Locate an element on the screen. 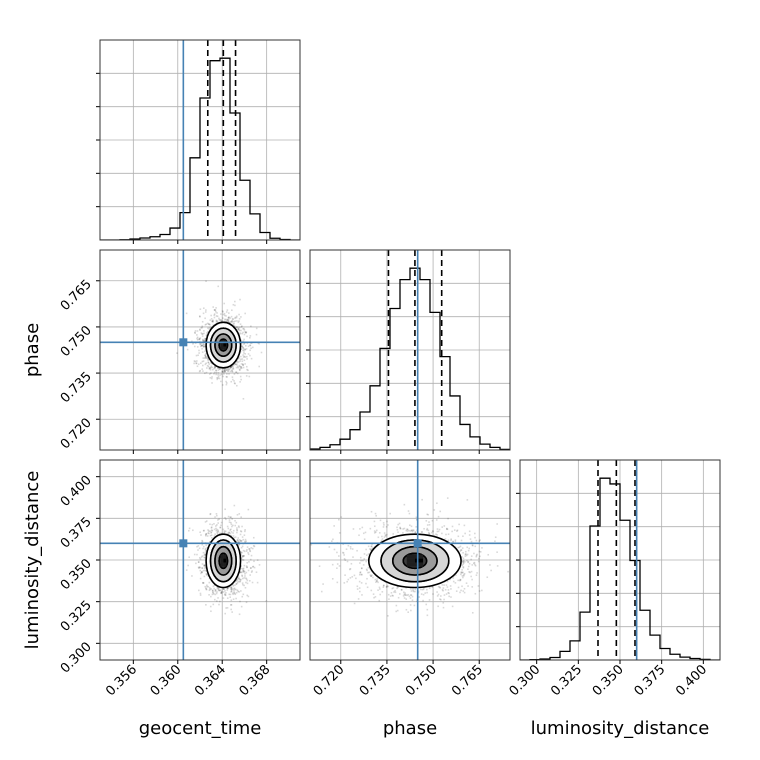 The height and width of the screenshot is (760, 760). density-geocent_time-vs-phase is located at coordinates (219, 340).